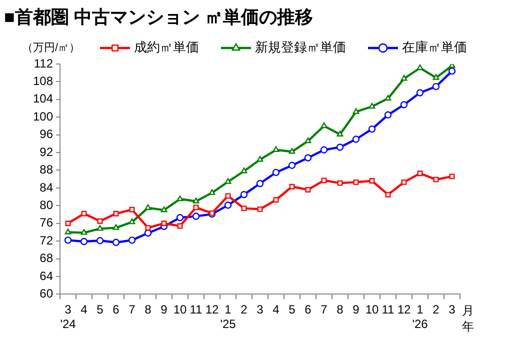  Describe the element at coordinates (51, 48) in the screenshot. I see `y-axis-title: （万円/㎡）` at that location.